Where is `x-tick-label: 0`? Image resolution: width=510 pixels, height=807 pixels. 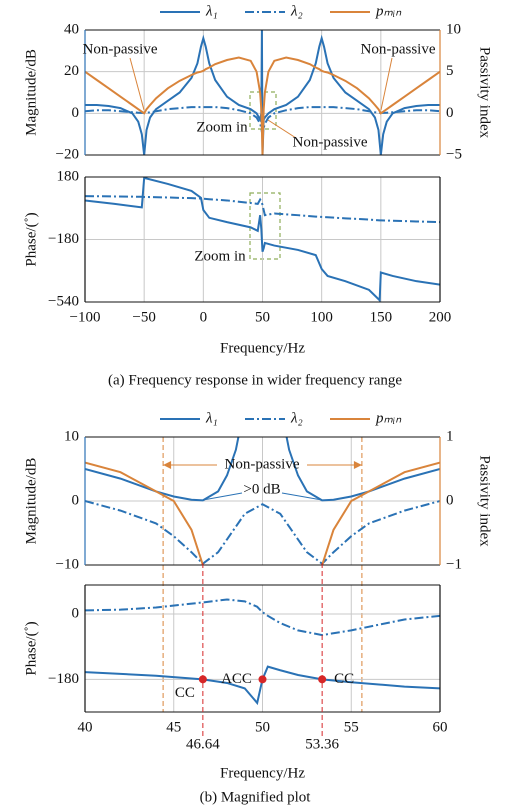 x-tick-label: 0 is located at coordinates (204, 317).